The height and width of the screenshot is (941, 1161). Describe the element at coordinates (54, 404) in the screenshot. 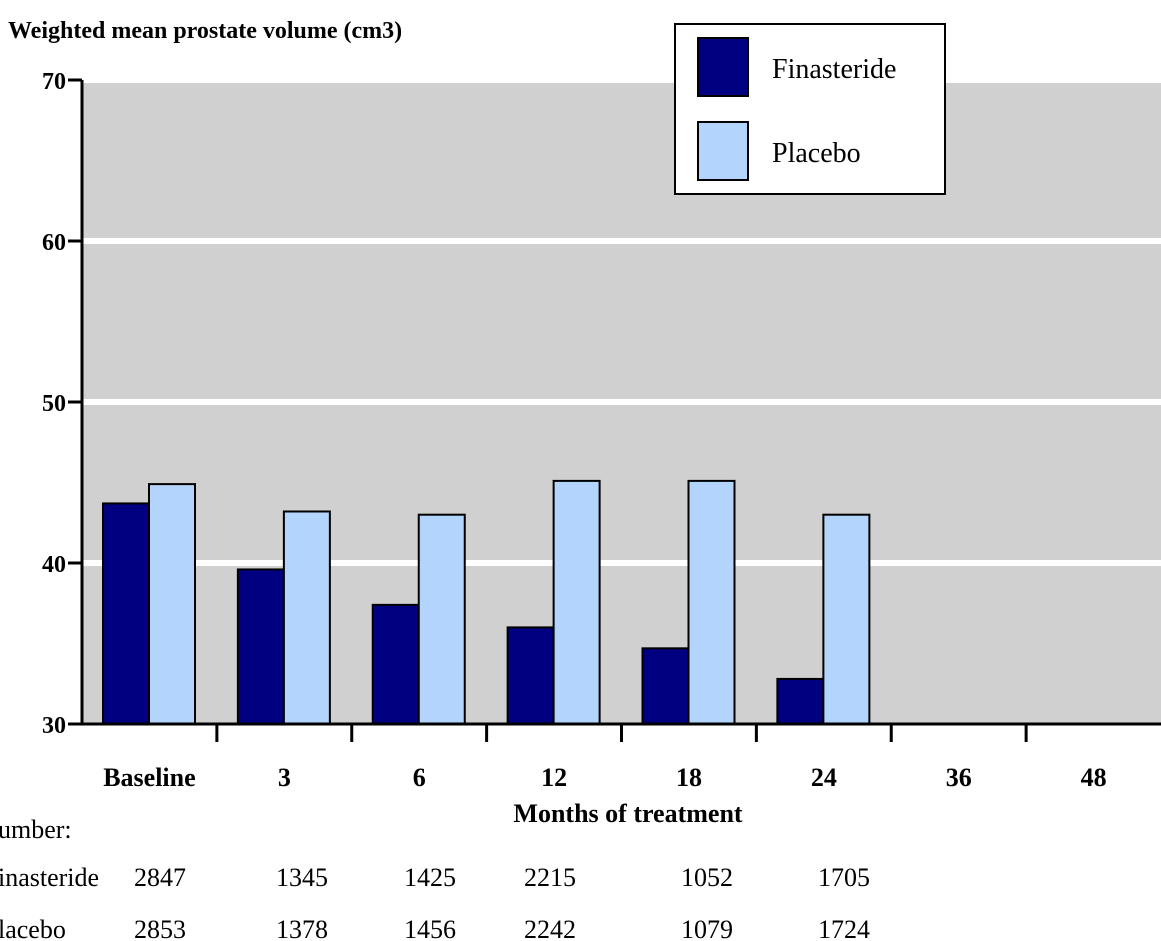

I see `y-tick-label: 50` at that location.